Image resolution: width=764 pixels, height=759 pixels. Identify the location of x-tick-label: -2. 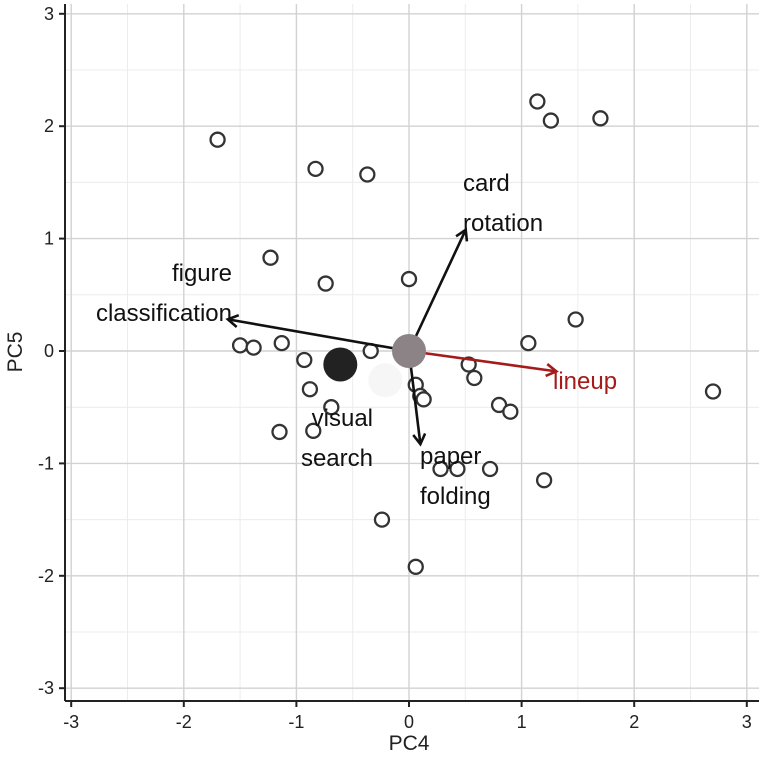
(184, 722).